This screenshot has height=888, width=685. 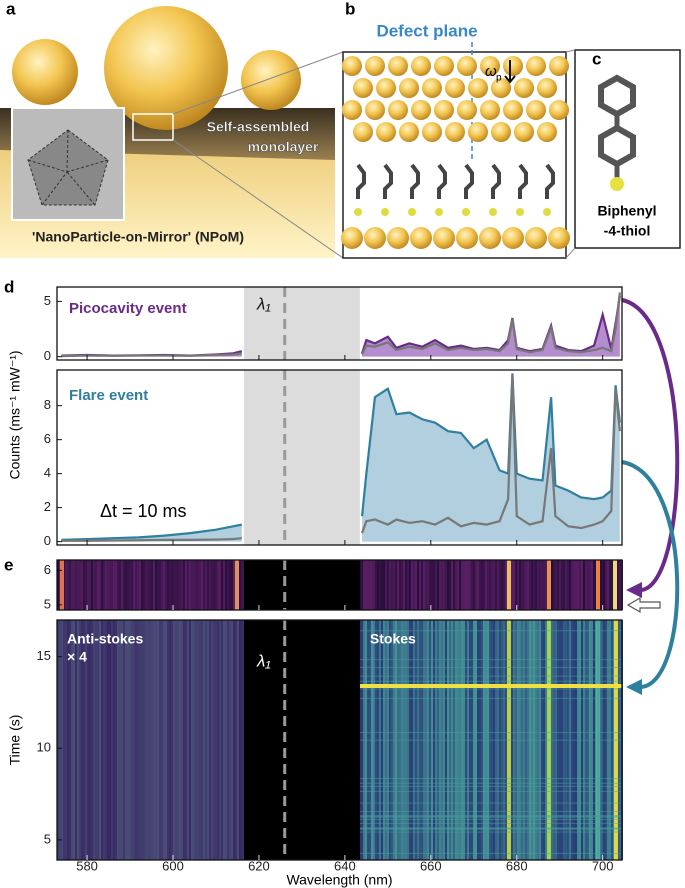 What do you see at coordinates (650, 496) in the screenshot?
I see `arrows` at bounding box center [650, 496].